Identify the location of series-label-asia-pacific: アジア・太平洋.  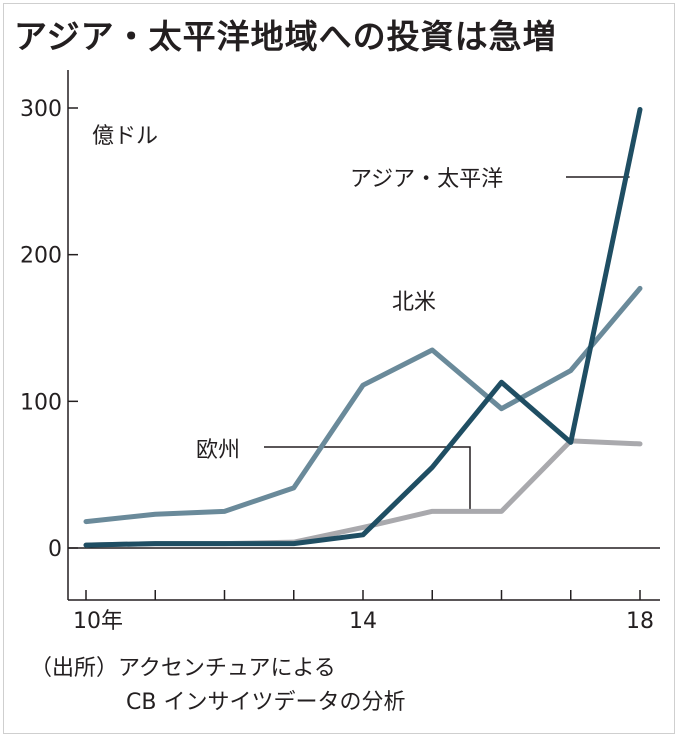
(426, 179).